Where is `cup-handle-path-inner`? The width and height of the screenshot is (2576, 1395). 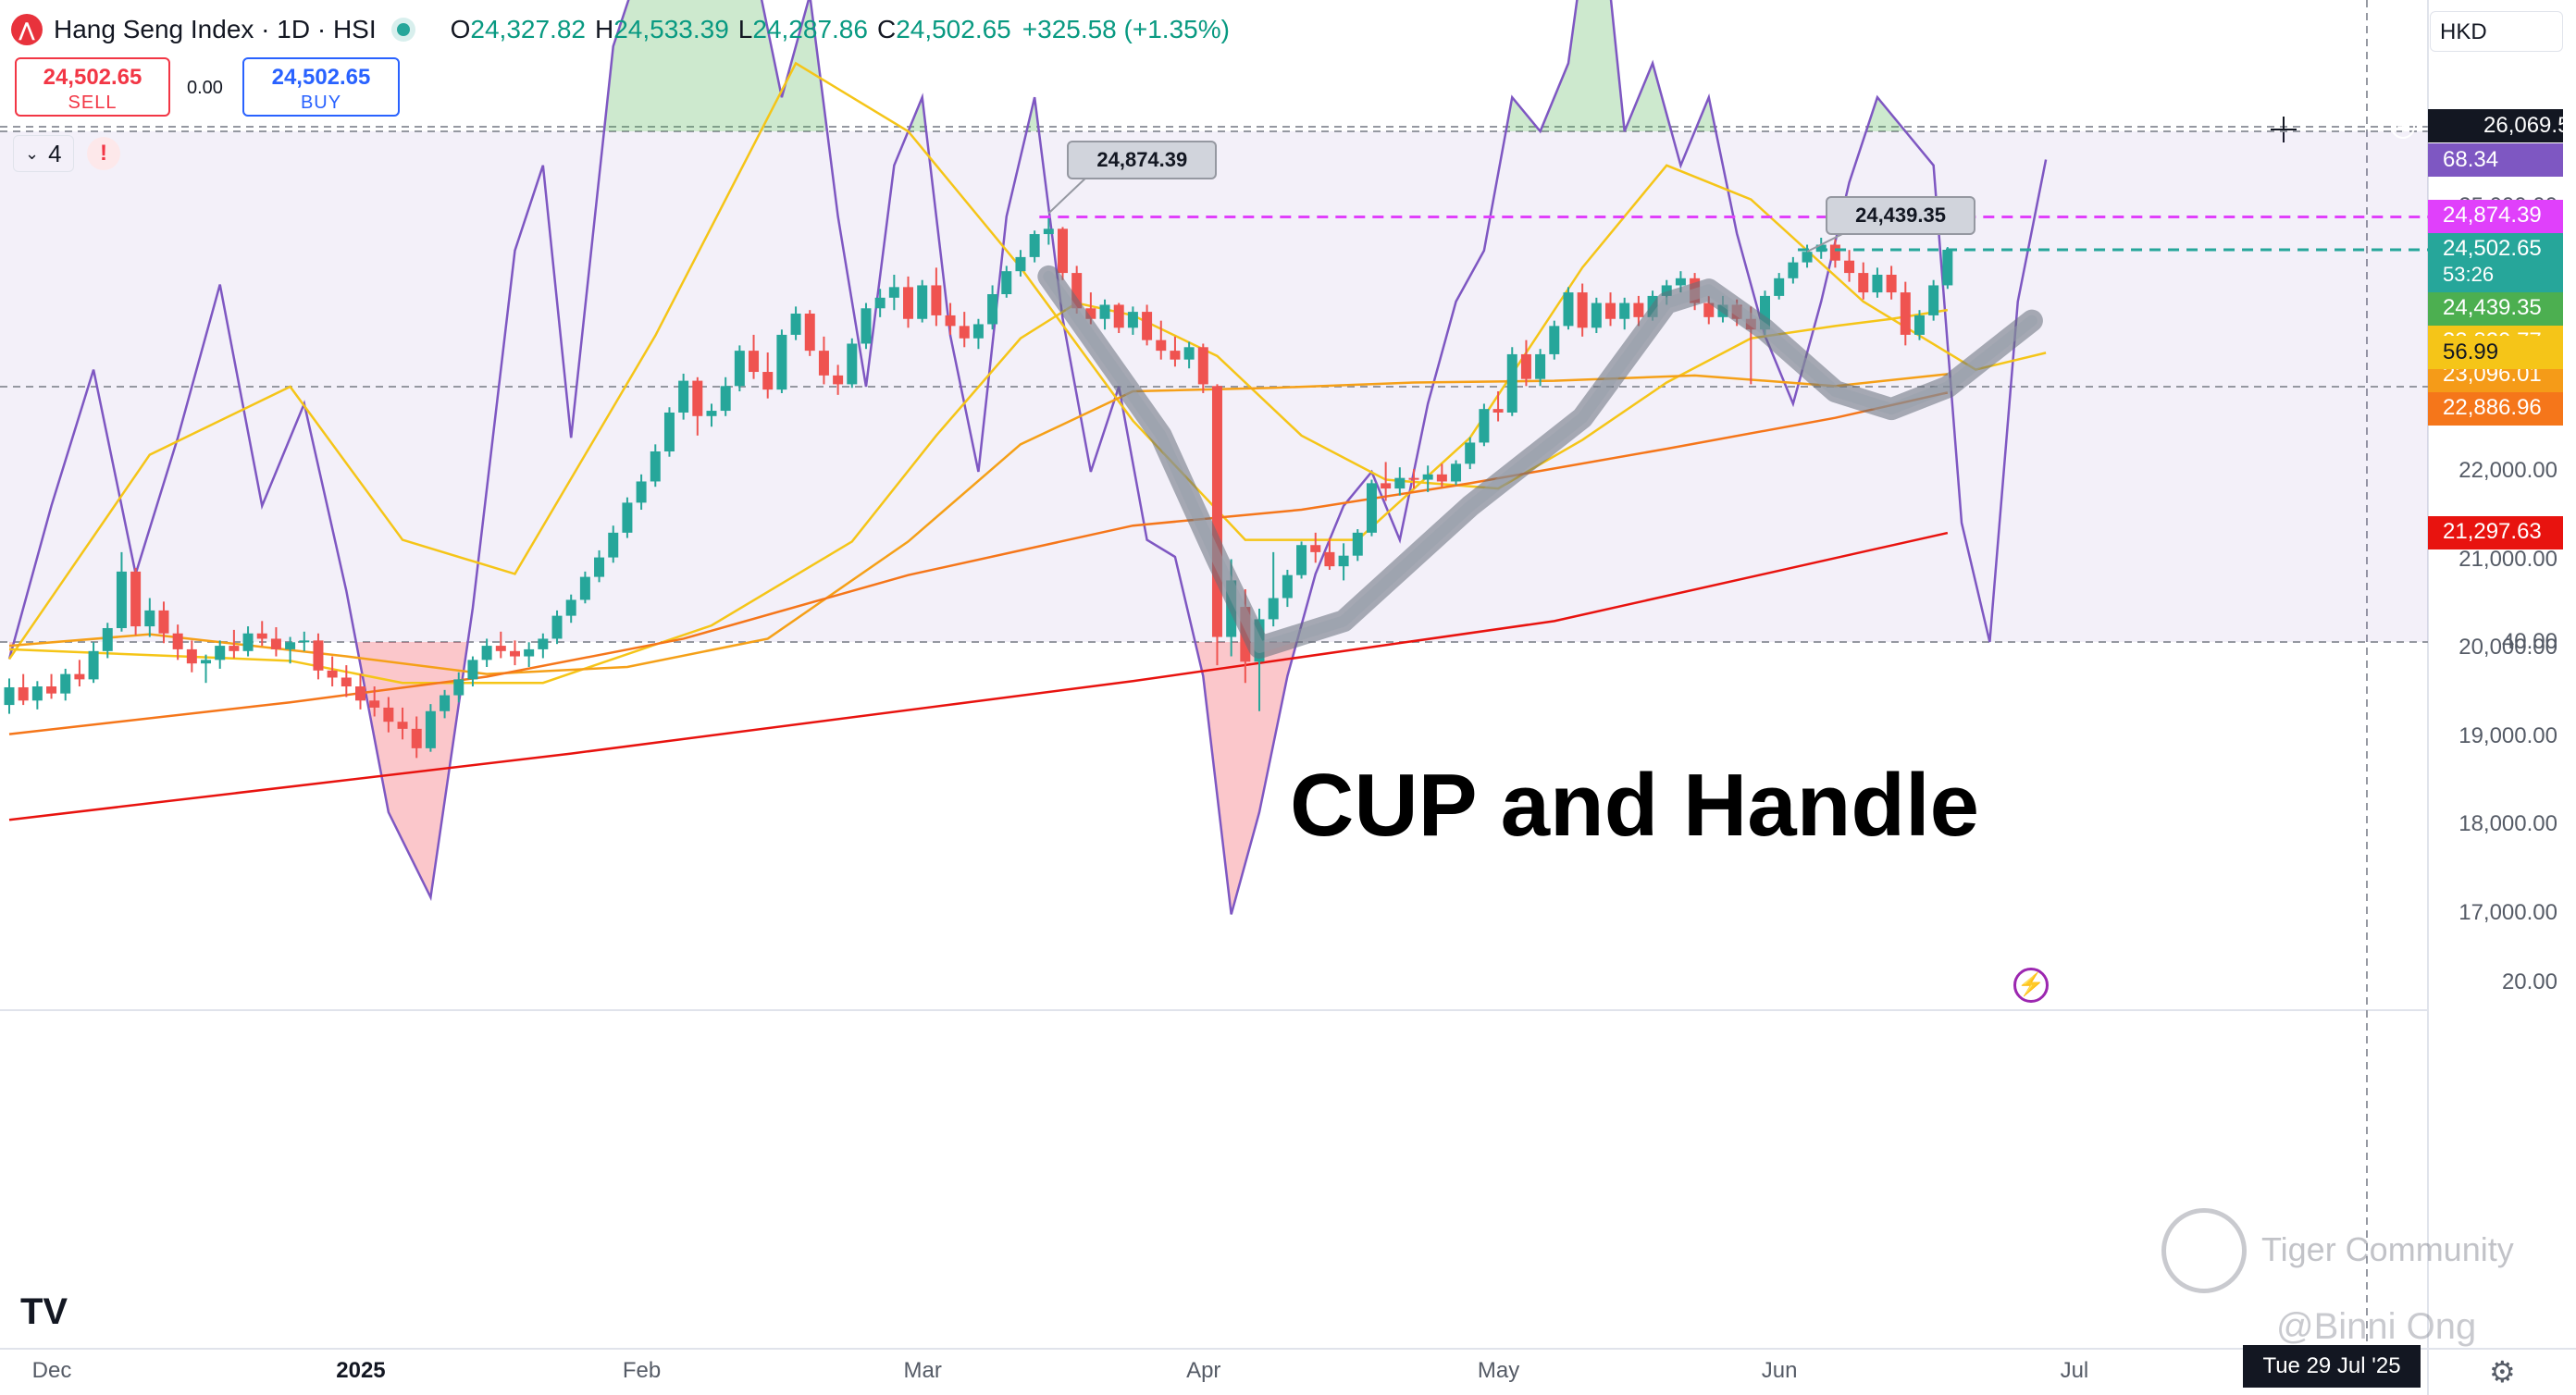 cup-handle-path-inner is located at coordinates (1540, 461).